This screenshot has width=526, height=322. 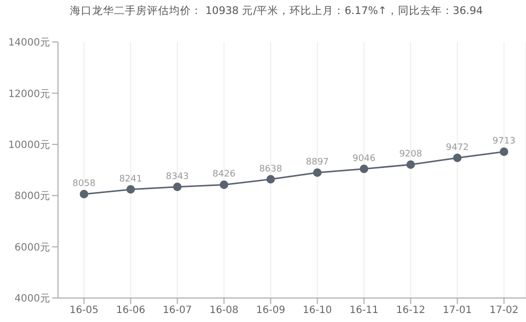 What do you see at coordinates (410, 155) in the screenshot?
I see `data-label: 9208` at bounding box center [410, 155].